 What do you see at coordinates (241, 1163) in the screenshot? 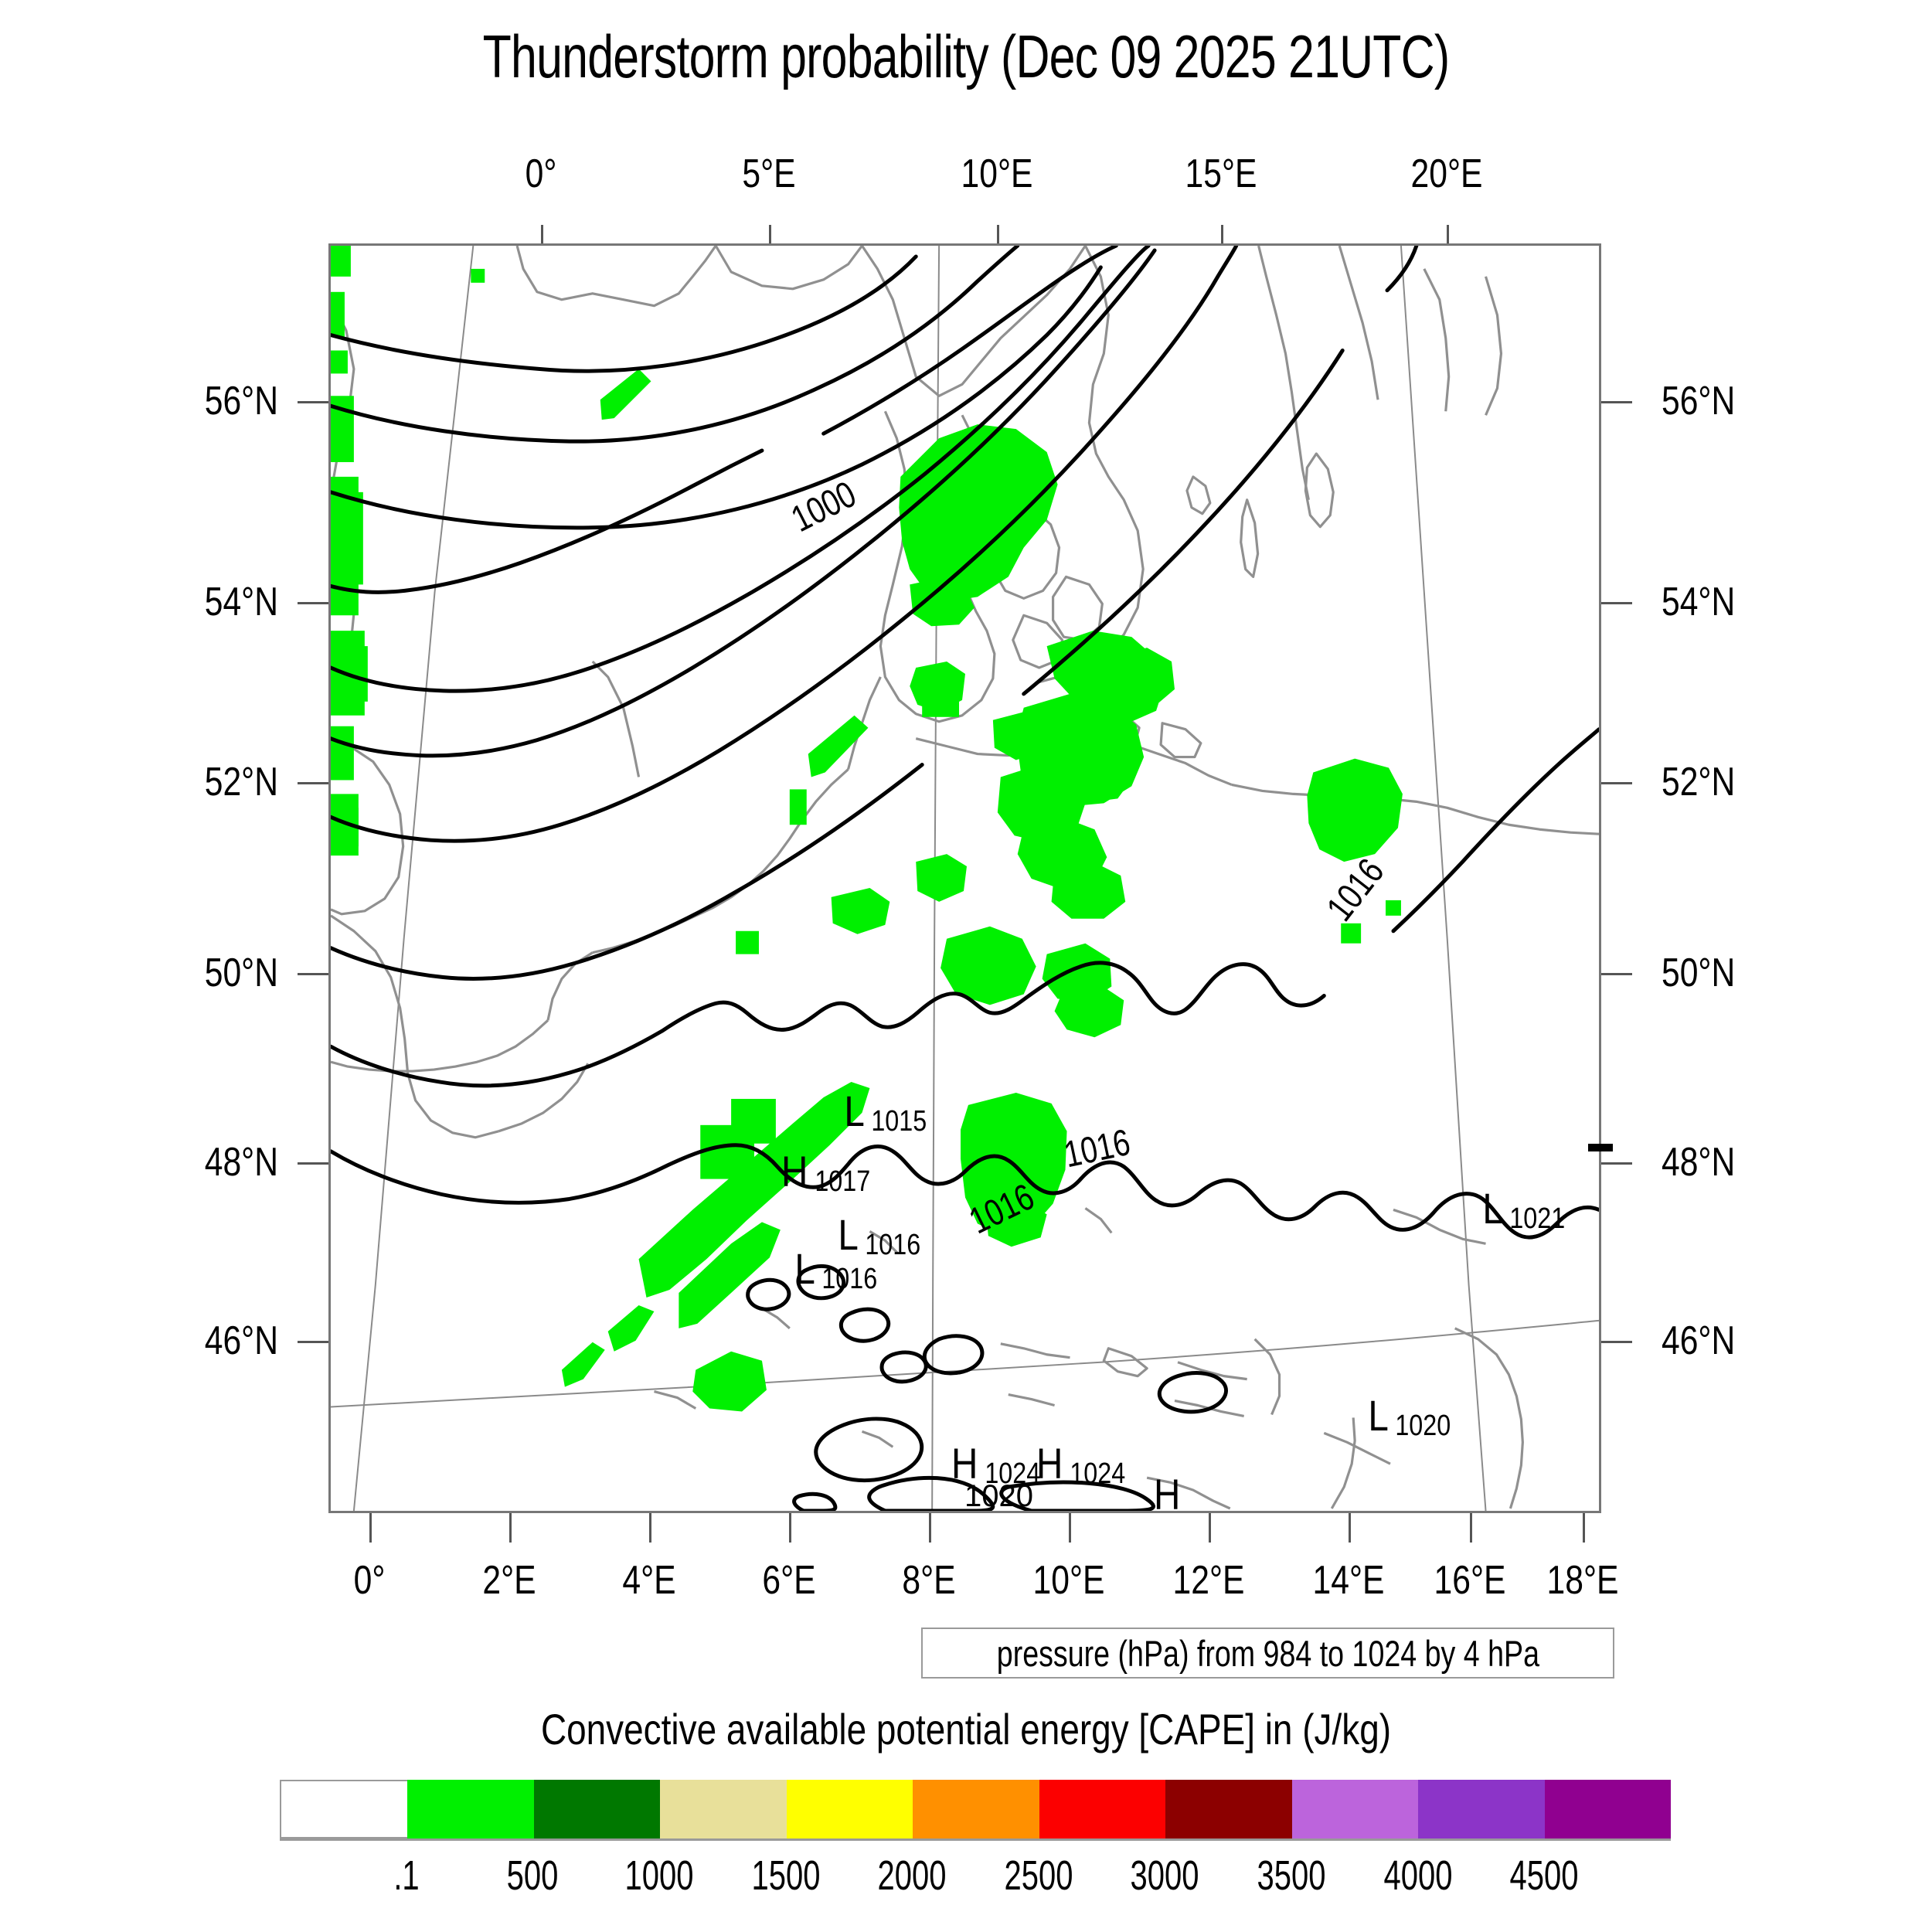
I see `lat-left-label-4: 48°N` at bounding box center [241, 1163].